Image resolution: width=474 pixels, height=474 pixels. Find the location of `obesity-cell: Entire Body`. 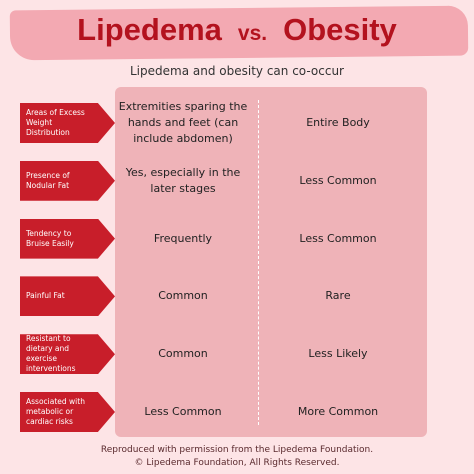

obesity-cell: Entire Body is located at coordinates (338, 122).